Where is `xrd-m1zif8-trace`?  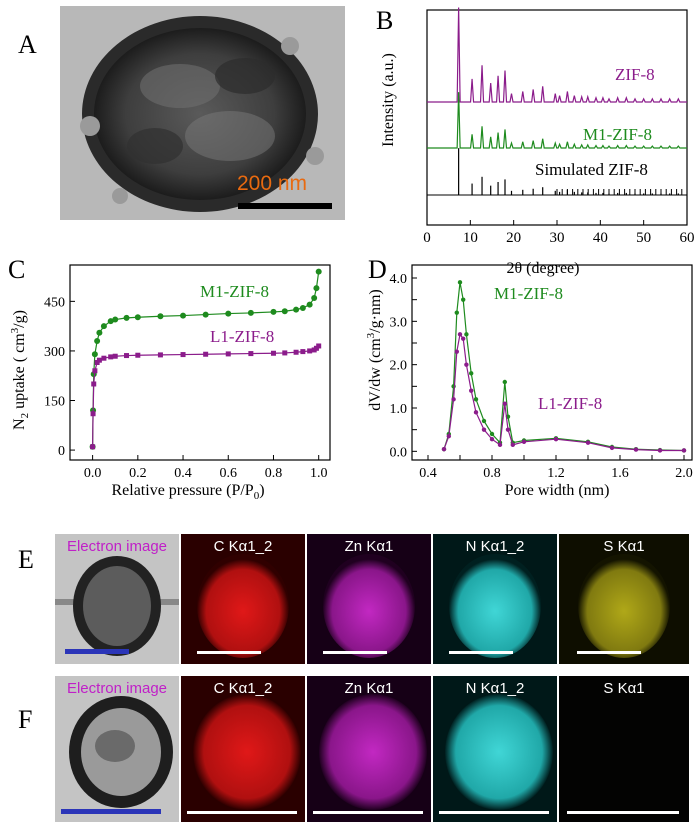 xrd-m1zif8-trace is located at coordinates (557, 120).